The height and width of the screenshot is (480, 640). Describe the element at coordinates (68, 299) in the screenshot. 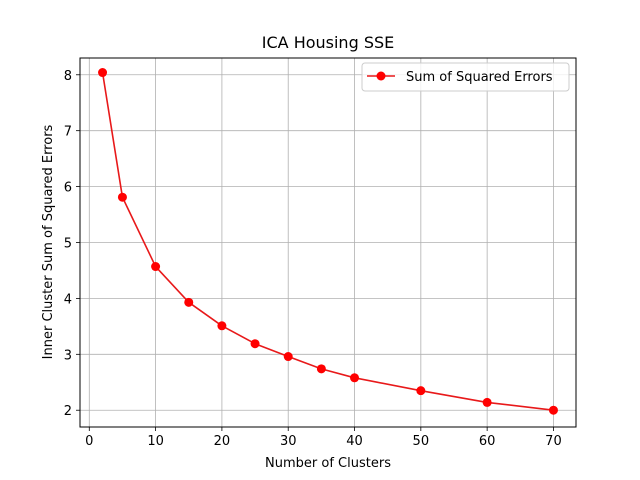

I see `y-tick-label: 4` at that location.